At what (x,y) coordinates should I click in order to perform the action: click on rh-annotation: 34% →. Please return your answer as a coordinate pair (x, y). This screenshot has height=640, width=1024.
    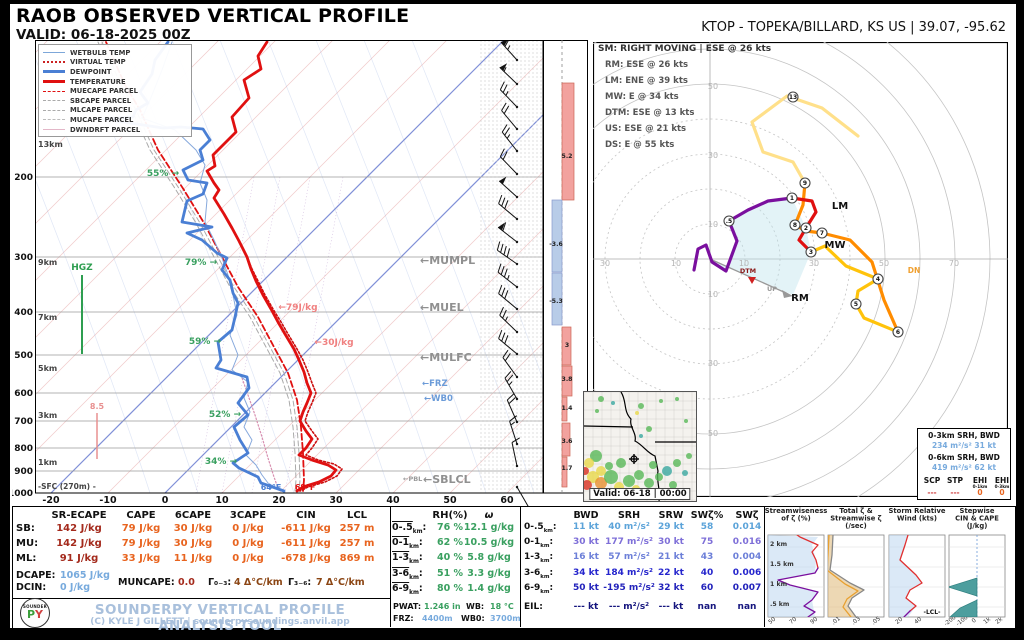
    Looking at the image, I should click on (221, 462).